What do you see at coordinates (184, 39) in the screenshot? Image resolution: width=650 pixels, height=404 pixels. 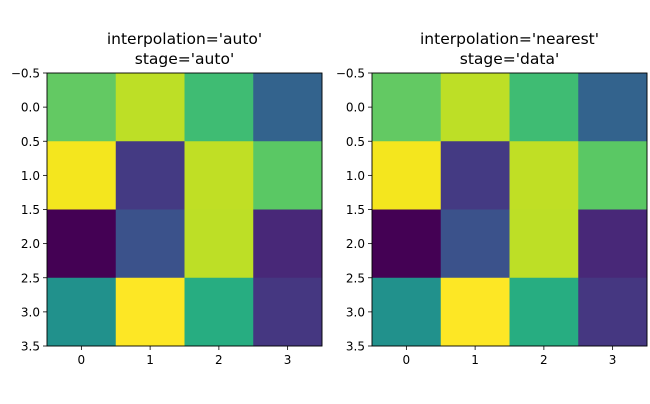 I see `chart-title: interpolation='auto'` at bounding box center [184, 39].